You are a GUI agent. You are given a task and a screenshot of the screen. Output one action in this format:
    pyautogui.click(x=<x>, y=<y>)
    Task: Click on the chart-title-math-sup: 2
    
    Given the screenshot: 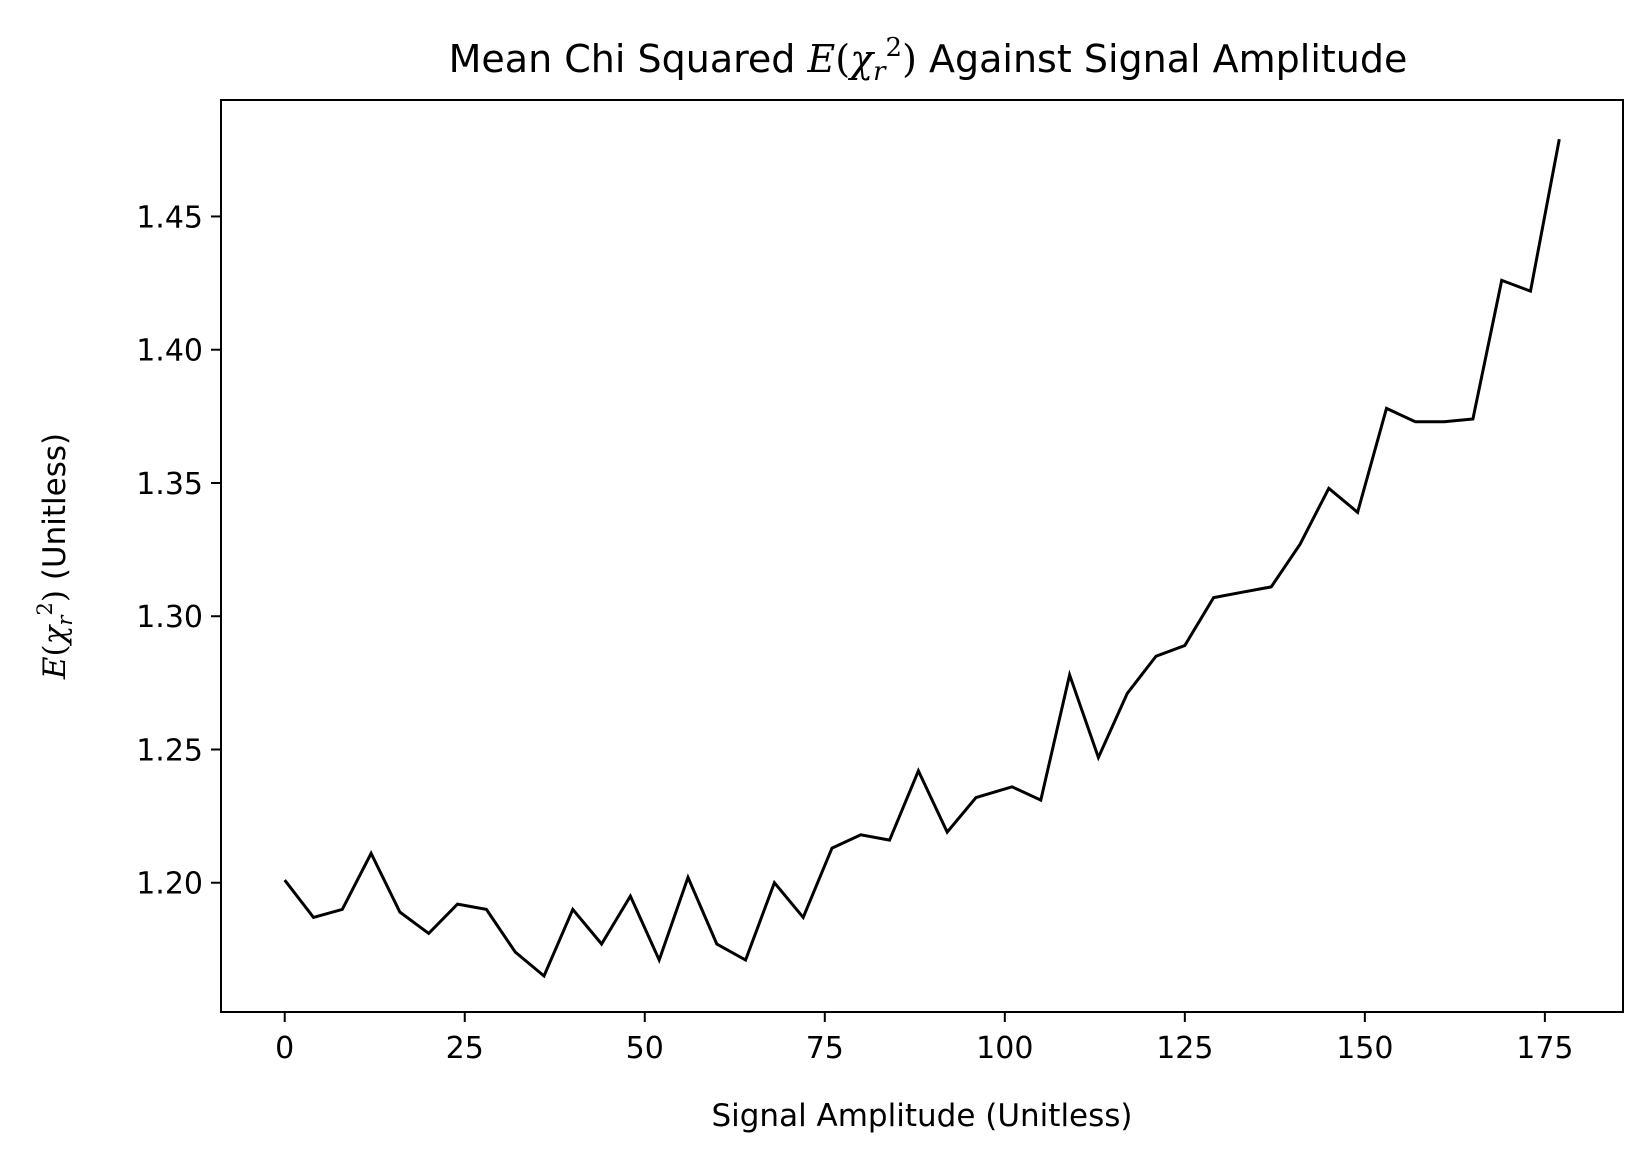 What is the action you would take?
    pyautogui.click(x=894, y=48)
    